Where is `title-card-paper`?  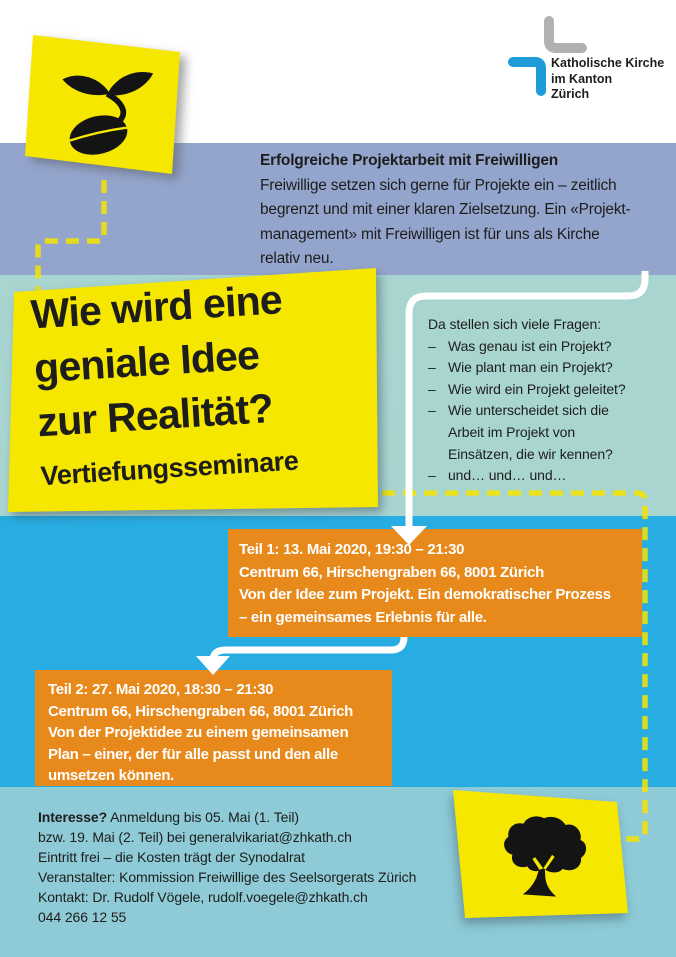 title-card-paper is located at coordinates (193, 390).